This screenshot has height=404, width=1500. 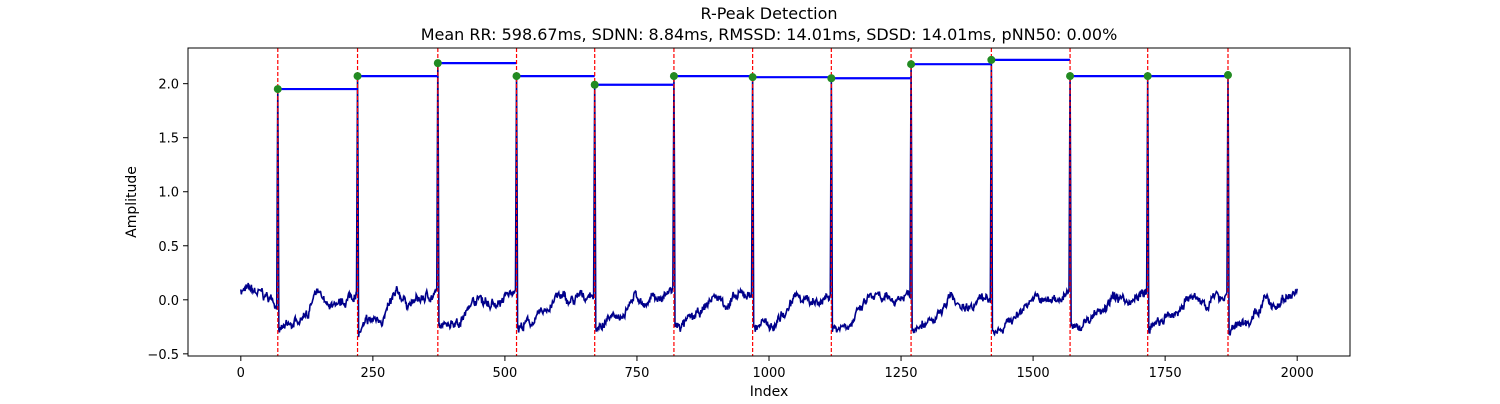 What do you see at coordinates (1033, 373) in the screenshot?
I see `x-tick-label: 1500` at bounding box center [1033, 373].